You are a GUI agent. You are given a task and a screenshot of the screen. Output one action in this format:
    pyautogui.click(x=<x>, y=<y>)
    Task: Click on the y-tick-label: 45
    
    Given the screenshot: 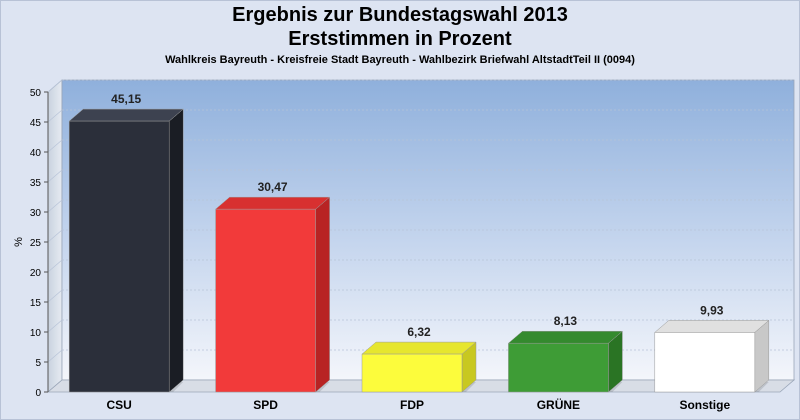 What is the action you would take?
    pyautogui.click(x=36, y=123)
    